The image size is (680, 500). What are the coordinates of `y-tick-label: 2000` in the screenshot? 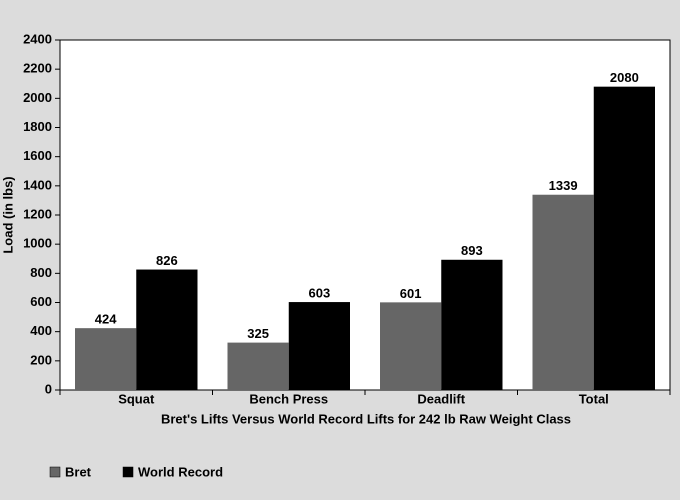 It's located at (37, 97).